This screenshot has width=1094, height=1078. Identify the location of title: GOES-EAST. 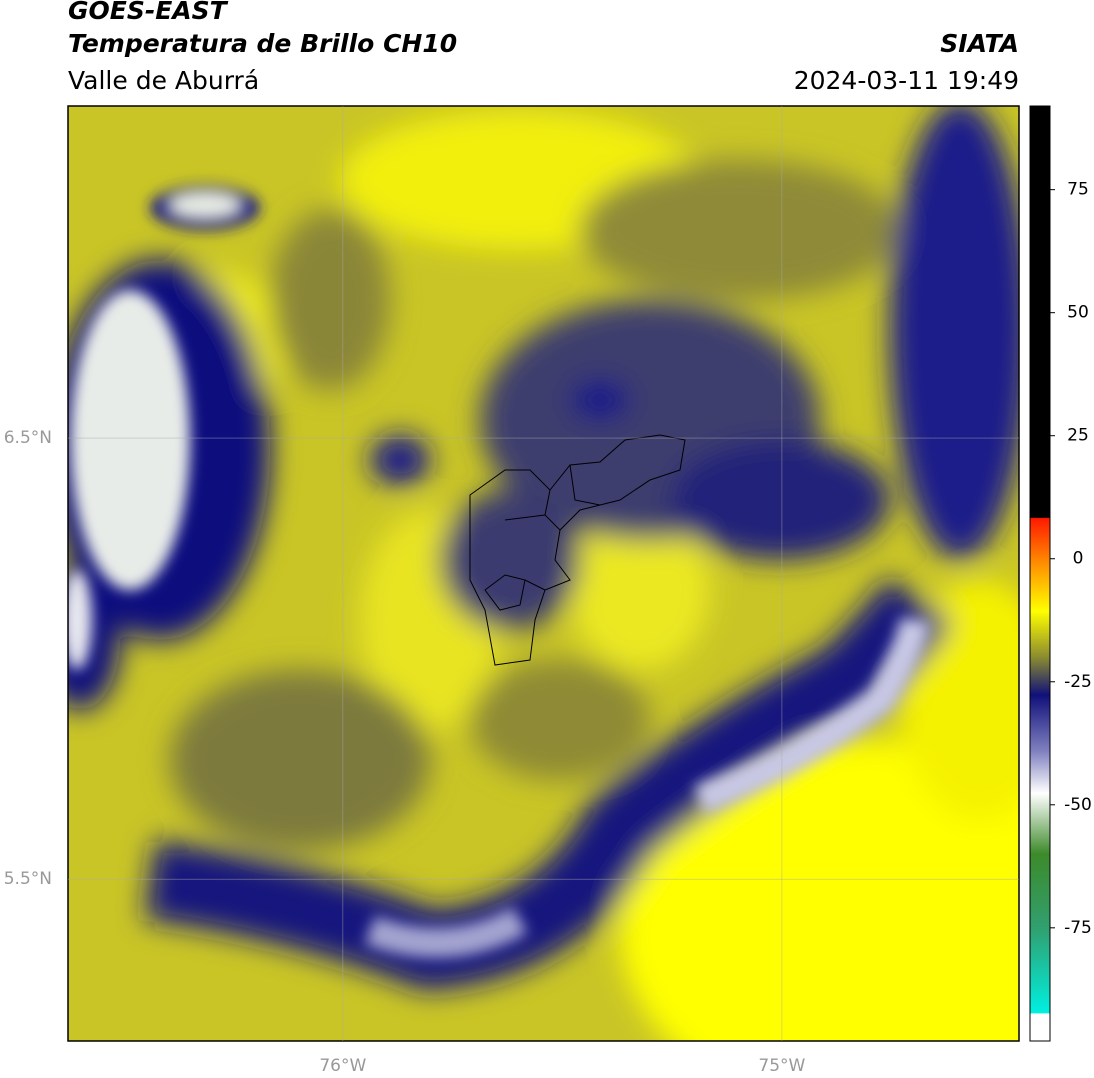
(148, 12).